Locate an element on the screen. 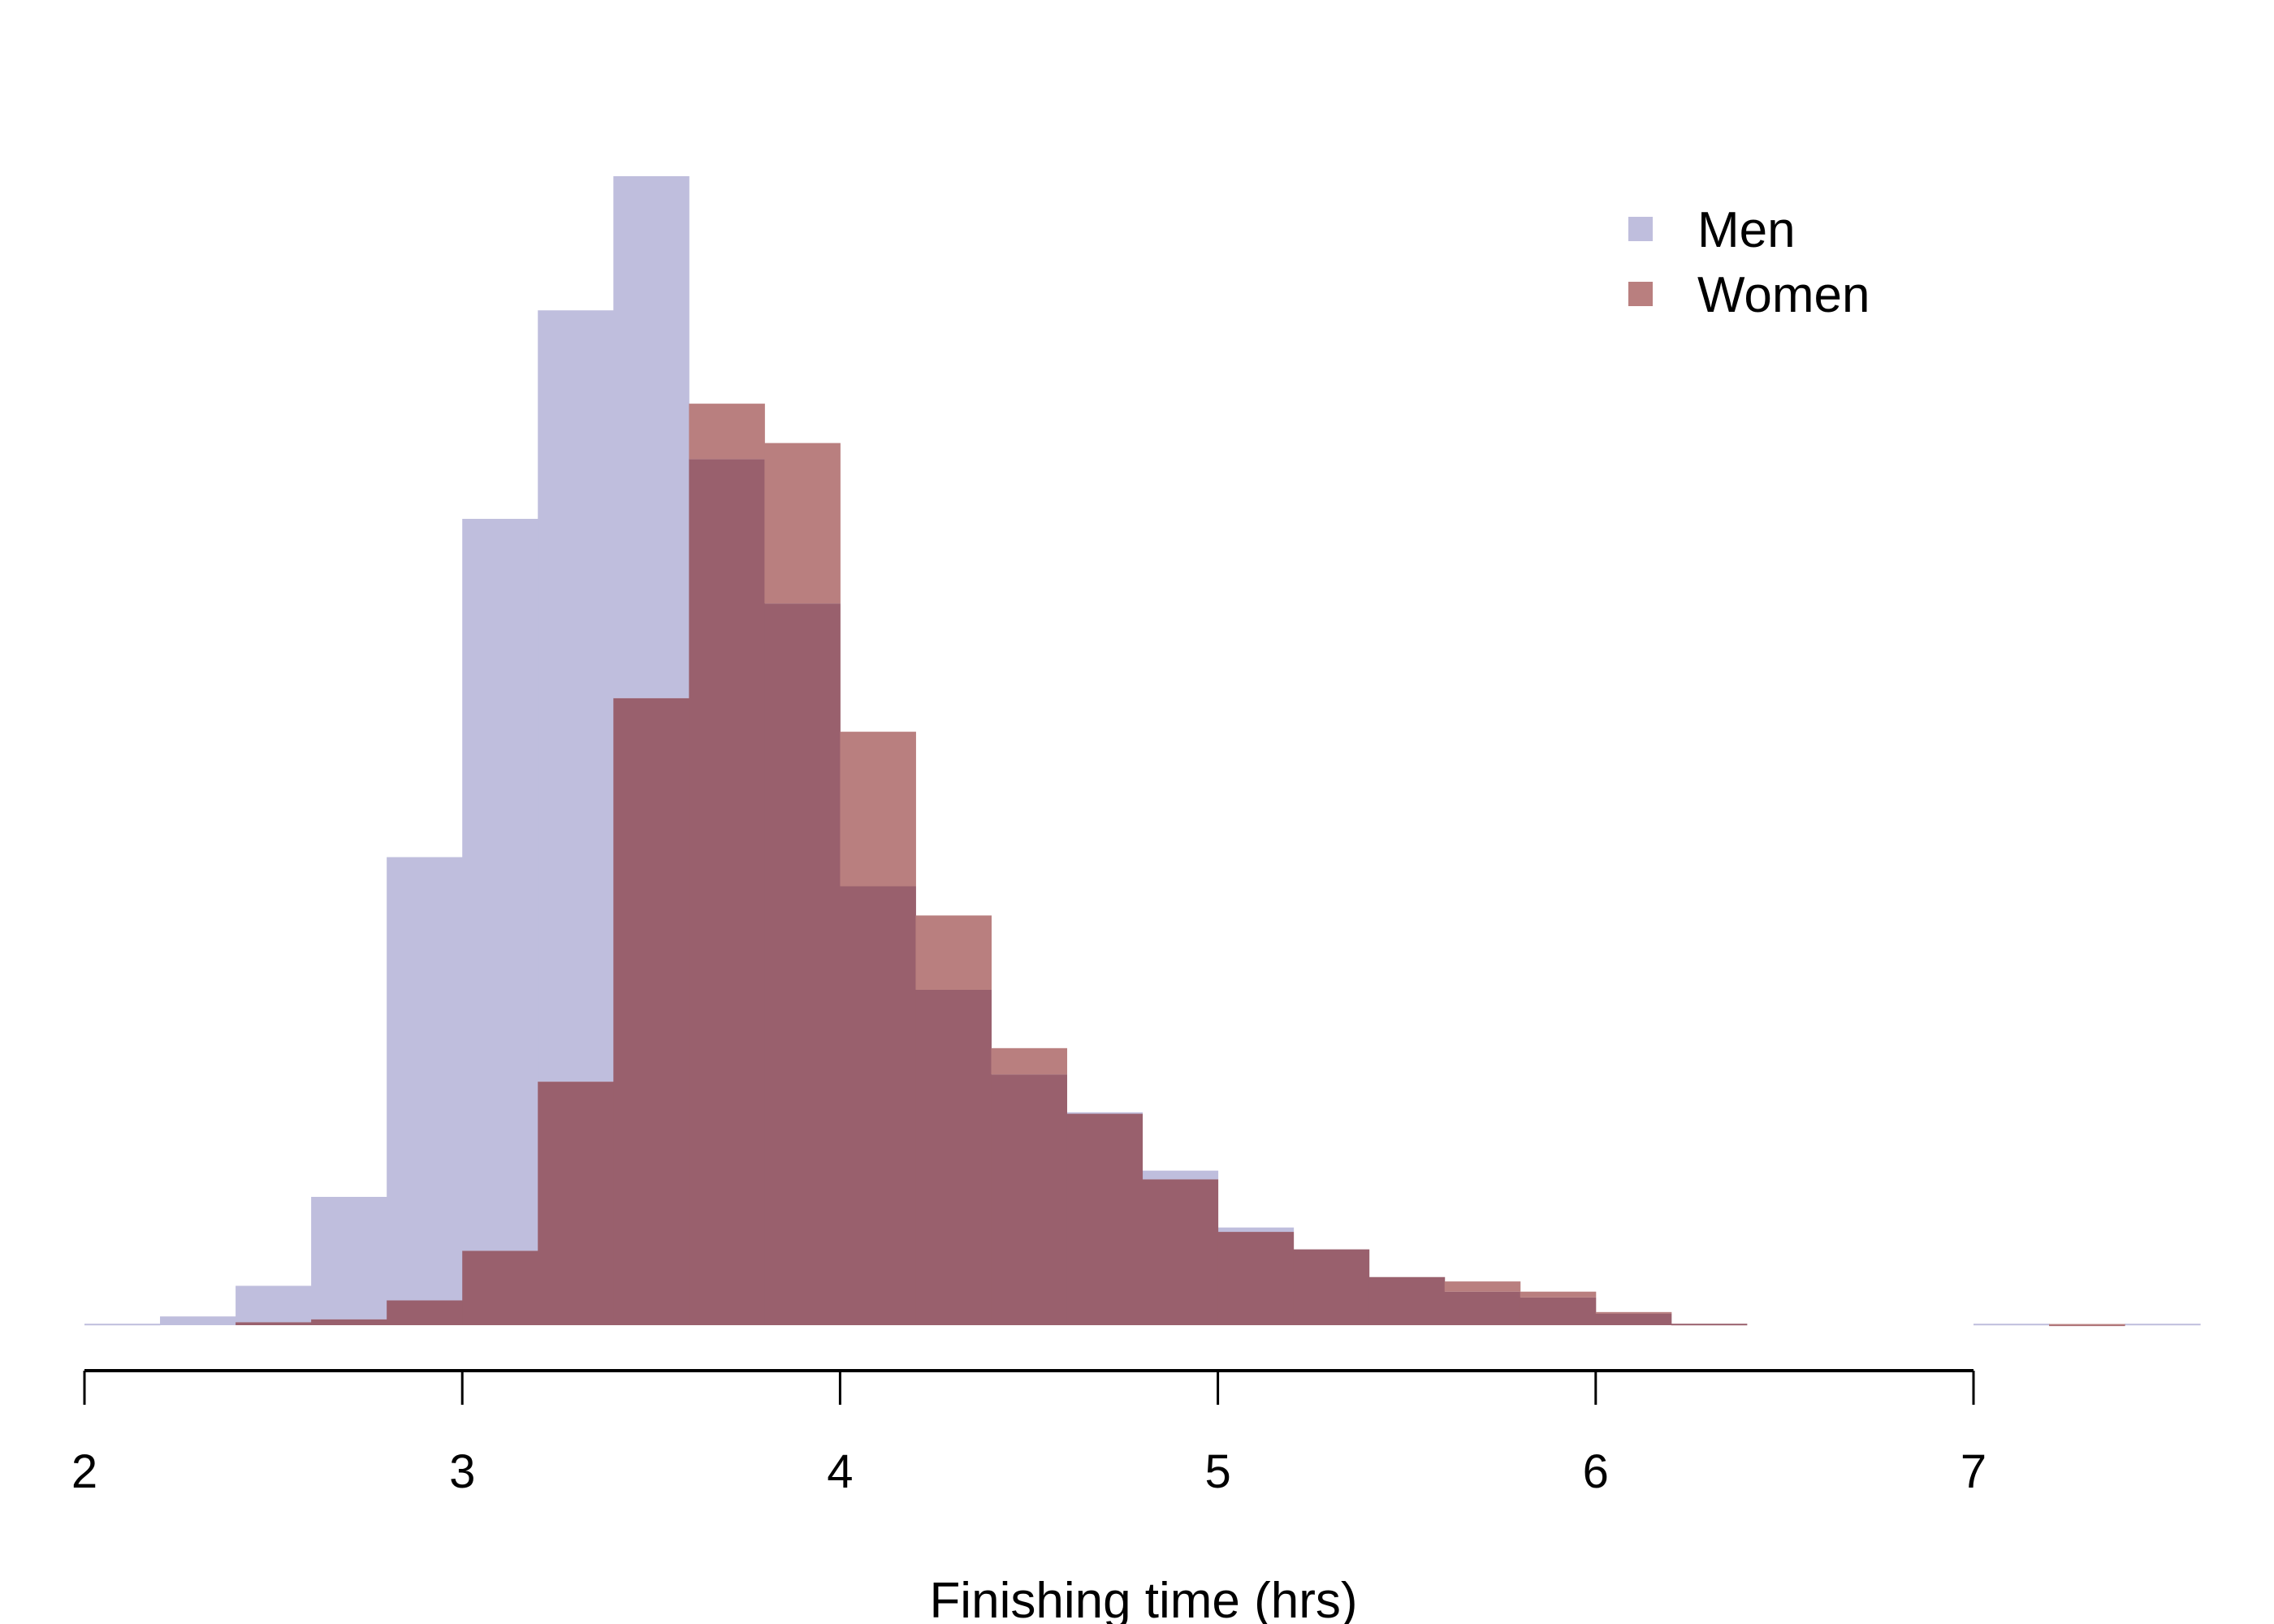 The width and height of the screenshot is (2274, 1624). x-tick-label: 3 is located at coordinates (462, 1471).